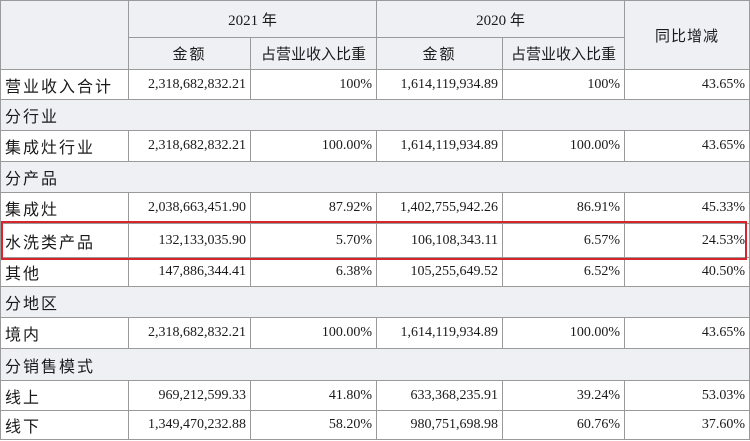 The width and height of the screenshot is (750, 441). I want to click on yoy-cell: 53.03%, so click(687, 395).